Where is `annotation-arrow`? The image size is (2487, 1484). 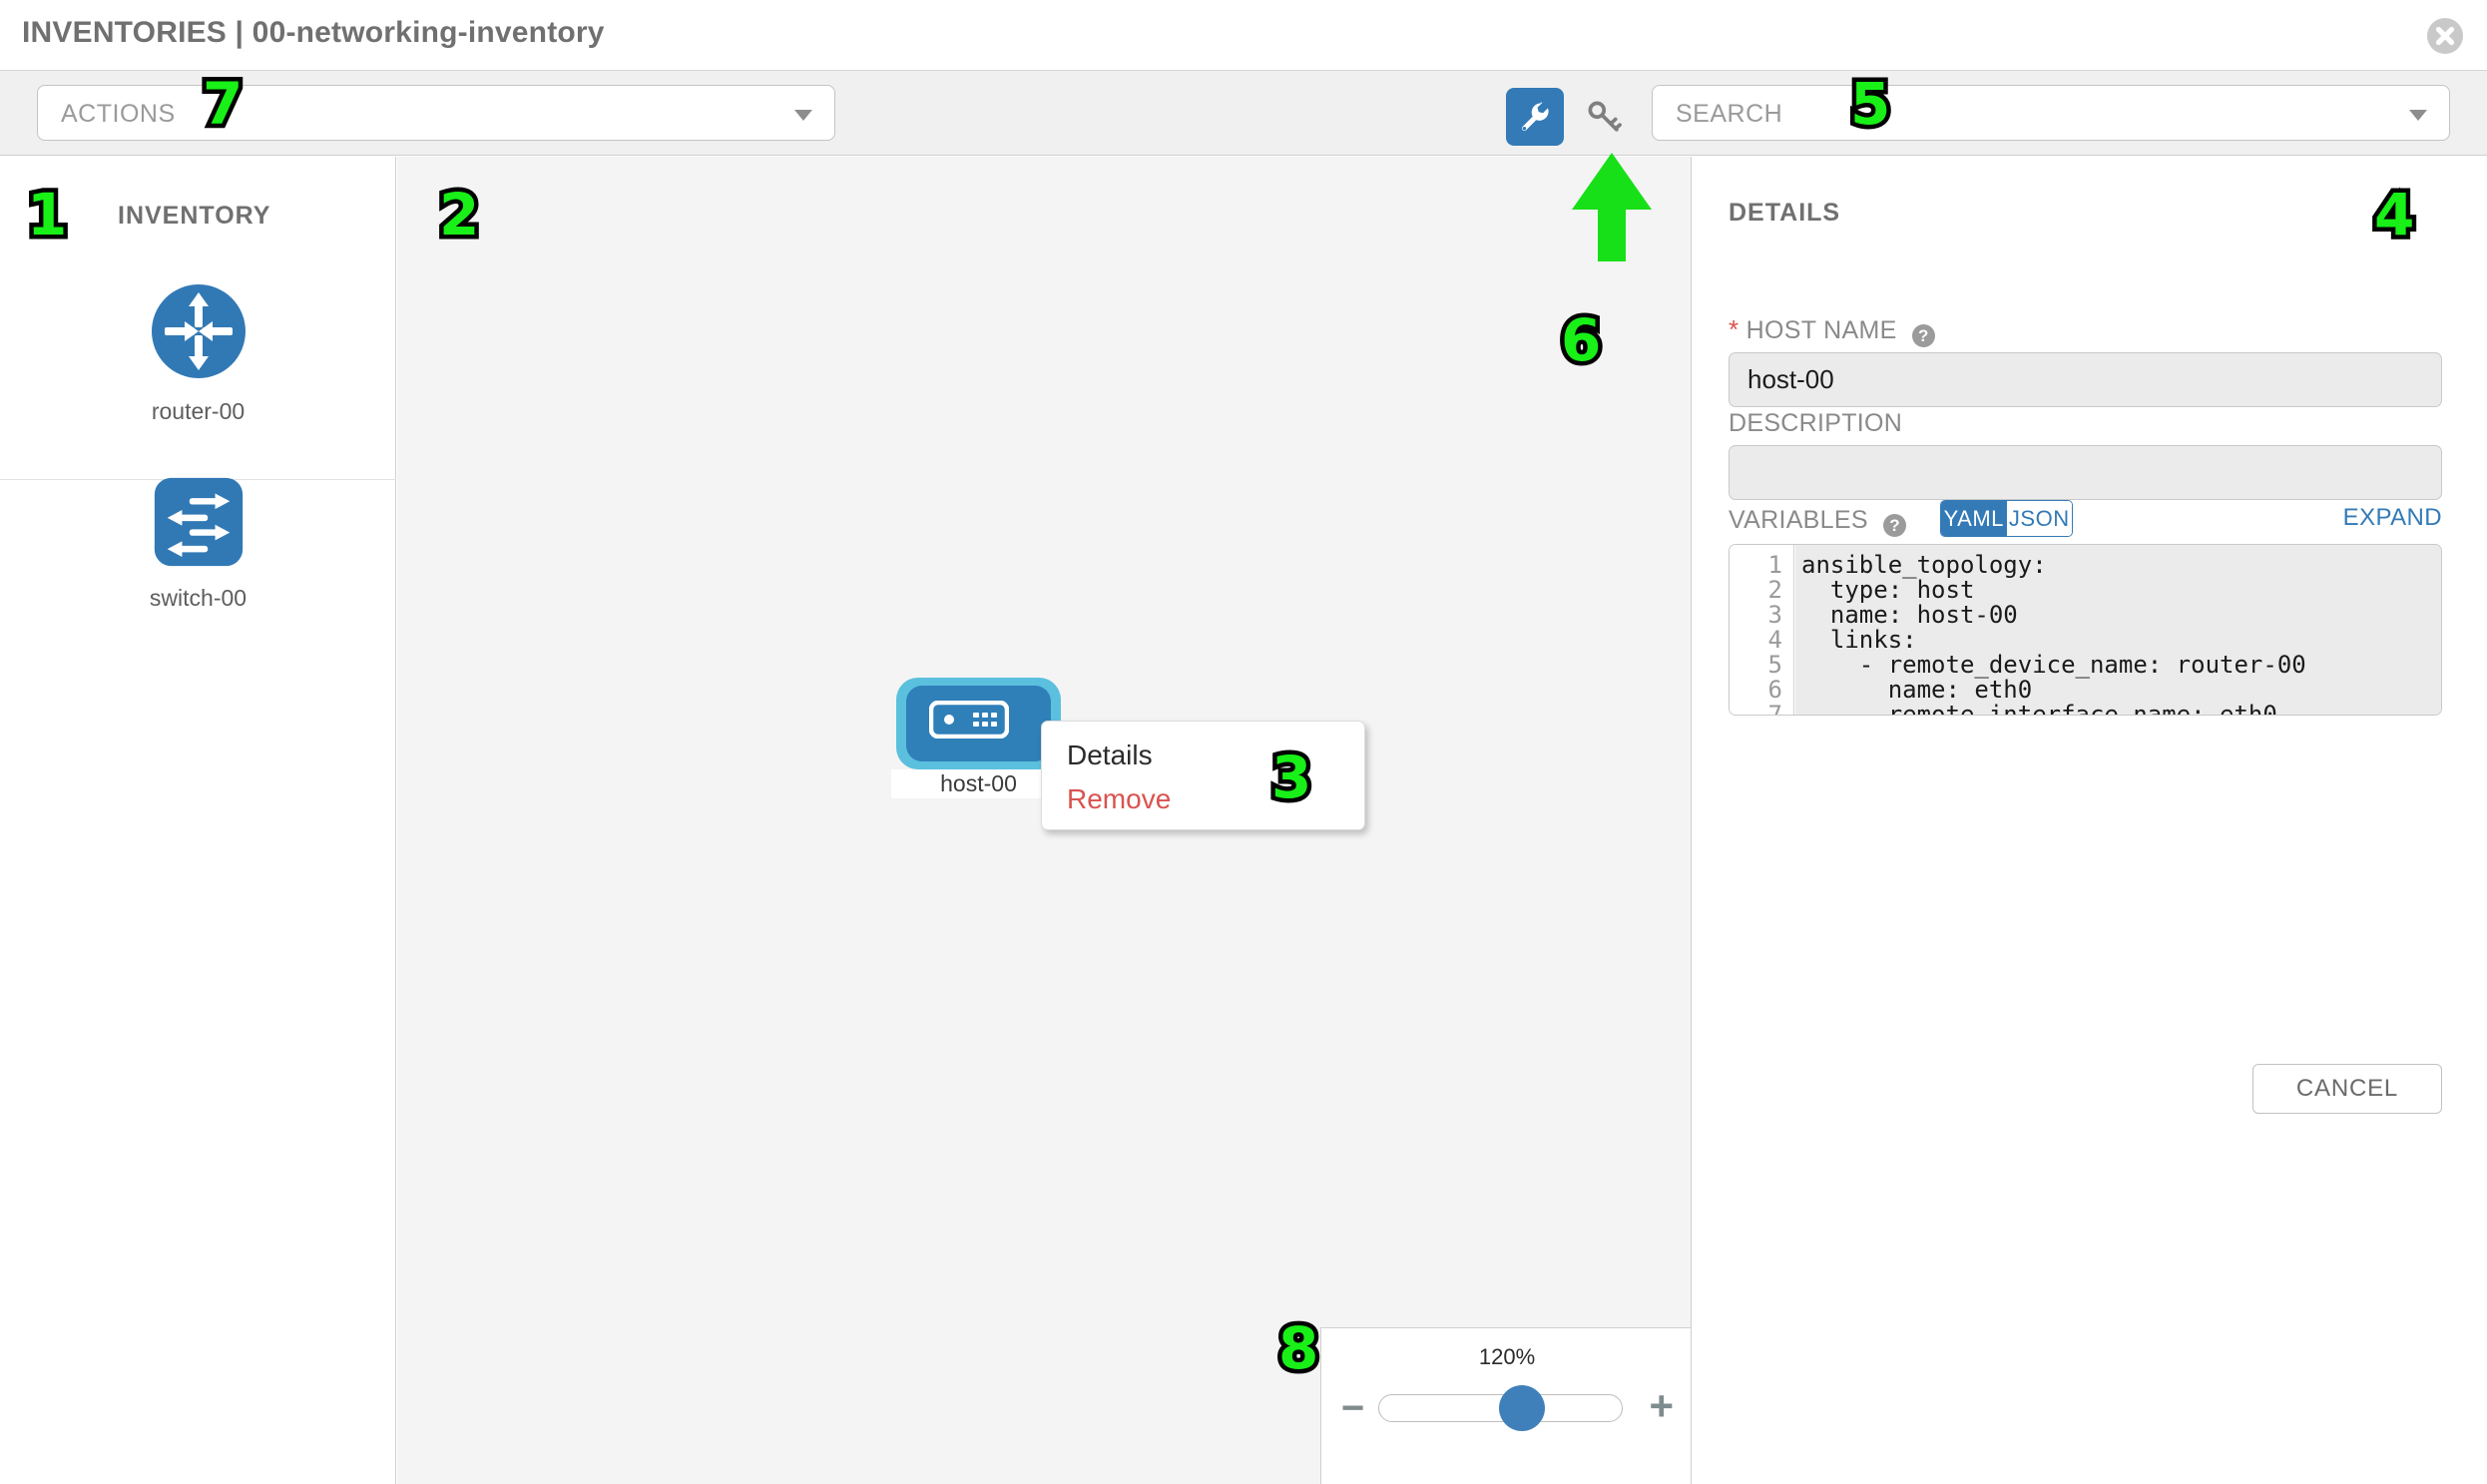
annotation-arrow is located at coordinates (1612, 207).